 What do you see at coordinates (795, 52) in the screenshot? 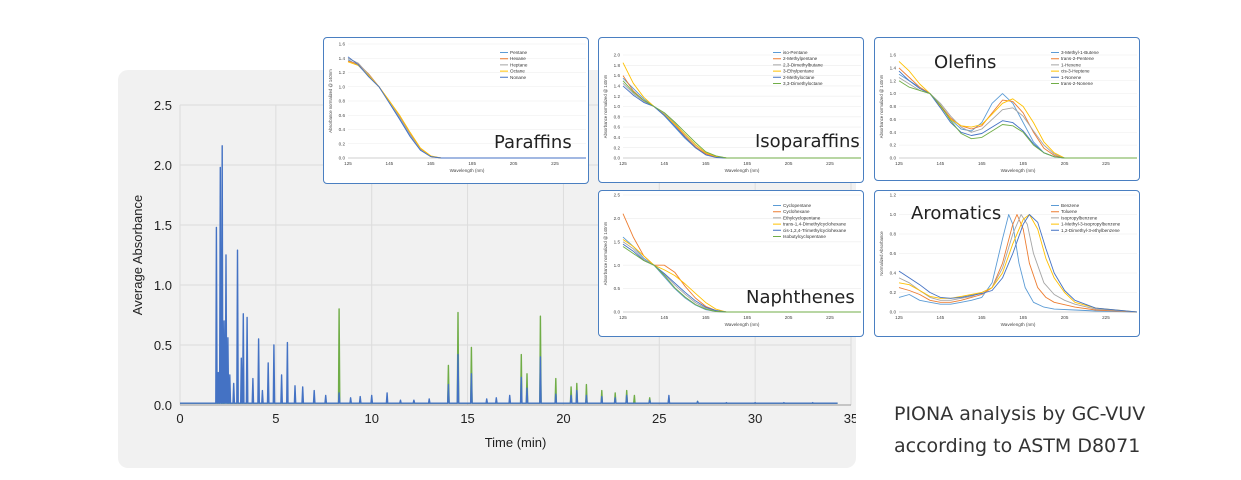
I see `legend-entry: iso-Pentane` at bounding box center [795, 52].